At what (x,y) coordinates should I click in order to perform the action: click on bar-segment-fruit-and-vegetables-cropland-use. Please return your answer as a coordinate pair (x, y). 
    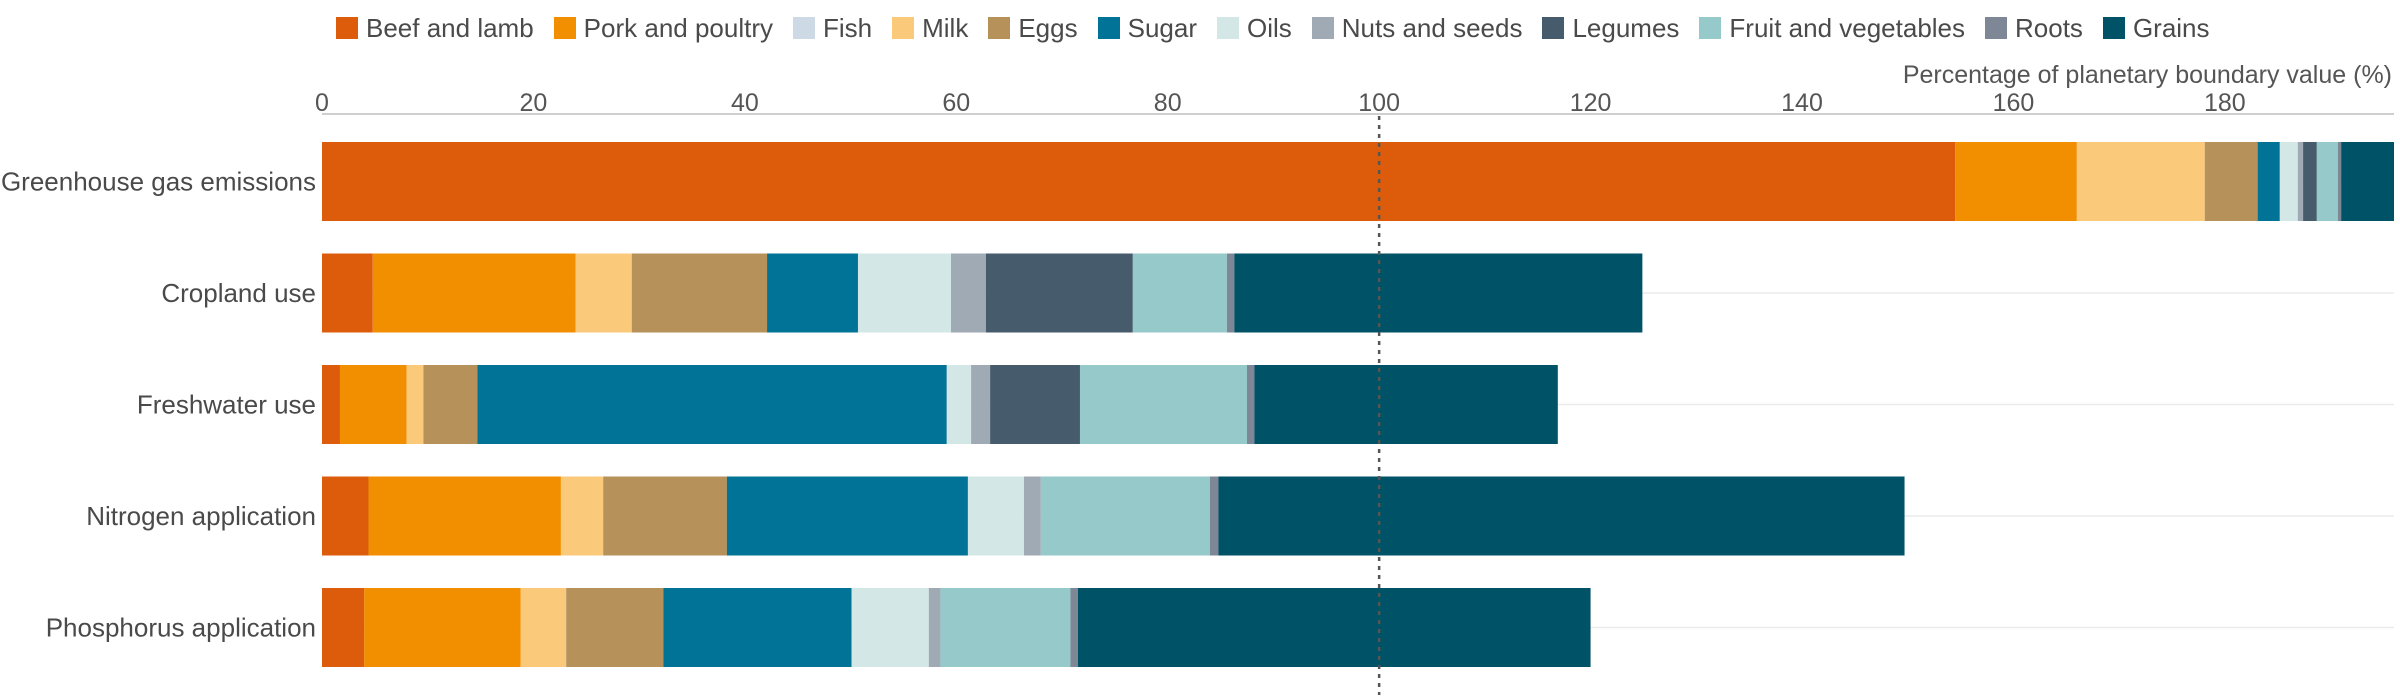
    Looking at the image, I should click on (1179, 293).